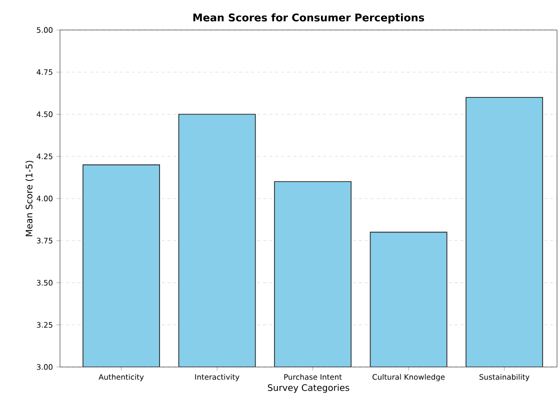  What do you see at coordinates (308, 18) in the screenshot?
I see `chart-title: Mean Scores for Consumer Perceptions` at bounding box center [308, 18].